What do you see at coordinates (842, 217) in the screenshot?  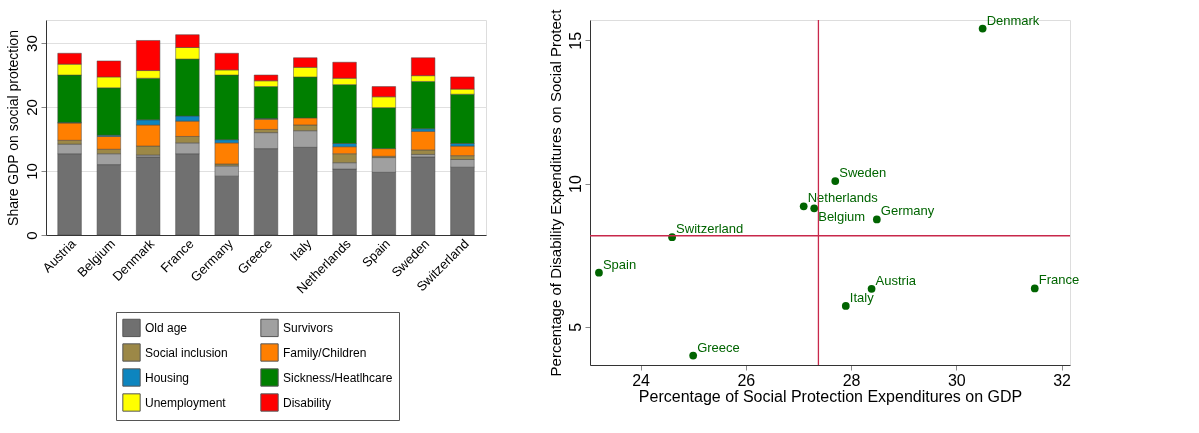 I see `annotation: Belgium` at bounding box center [842, 217].